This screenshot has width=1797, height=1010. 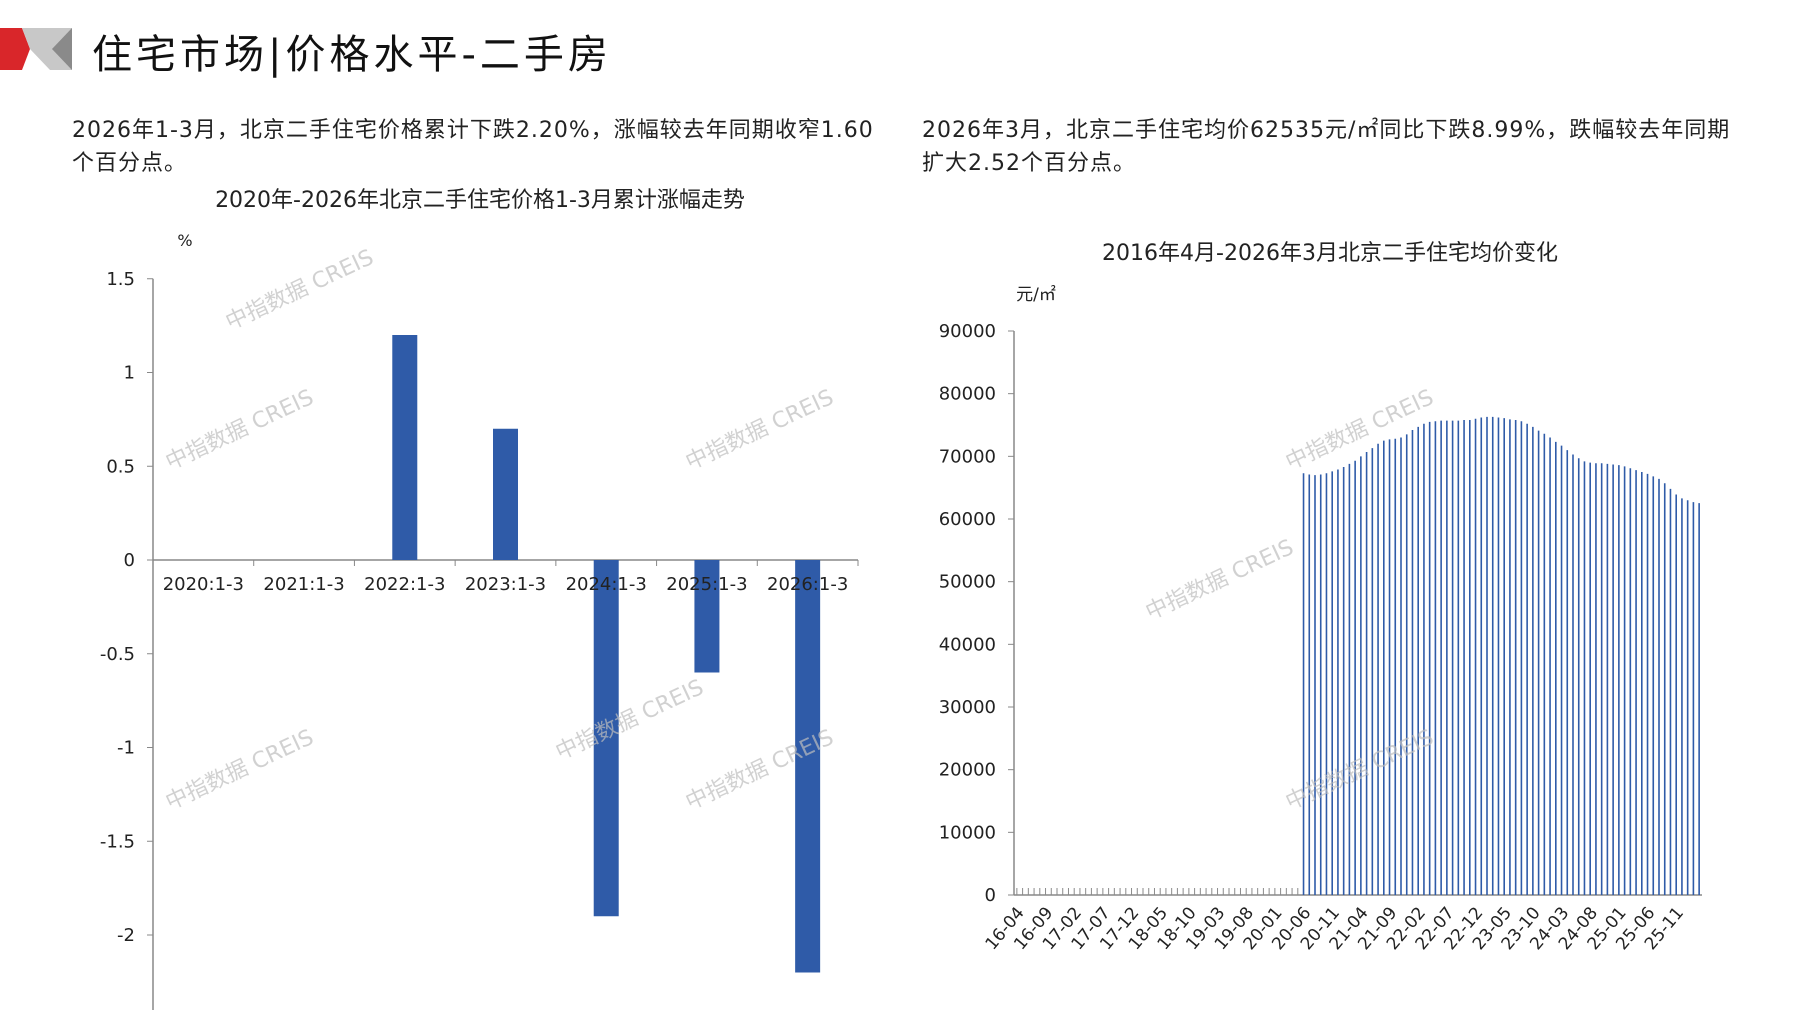 What do you see at coordinates (707, 616) in the screenshot?
I see `bar-2025:1-3` at bounding box center [707, 616].